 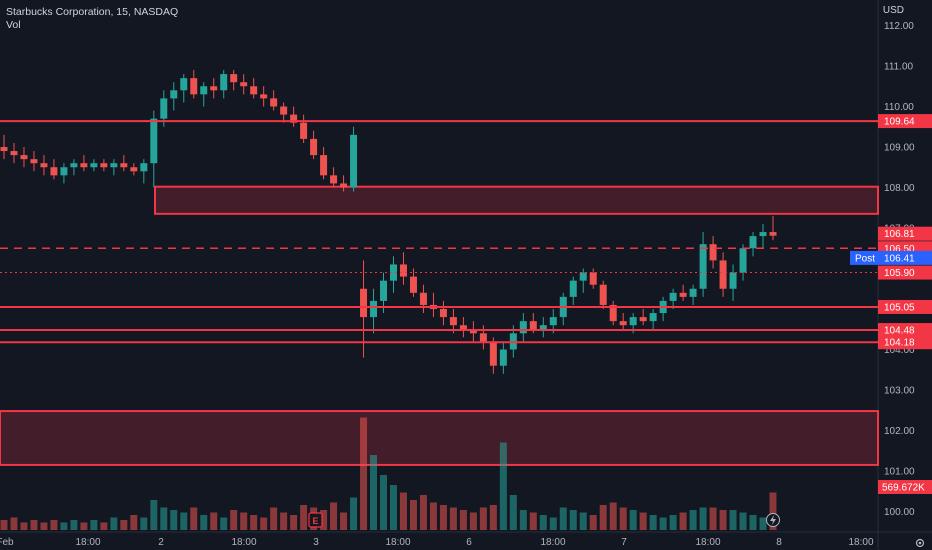 I want to click on volume-indicator-label: Vol, so click(x=13, y=25).